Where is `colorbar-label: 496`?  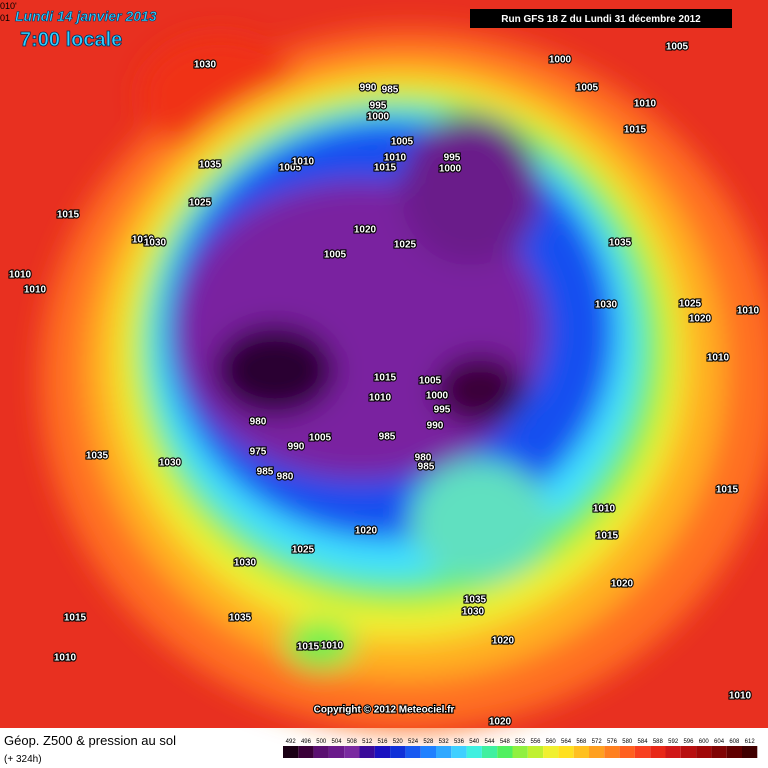
colorbar-label: 496 is located at coordinates (306, 742).